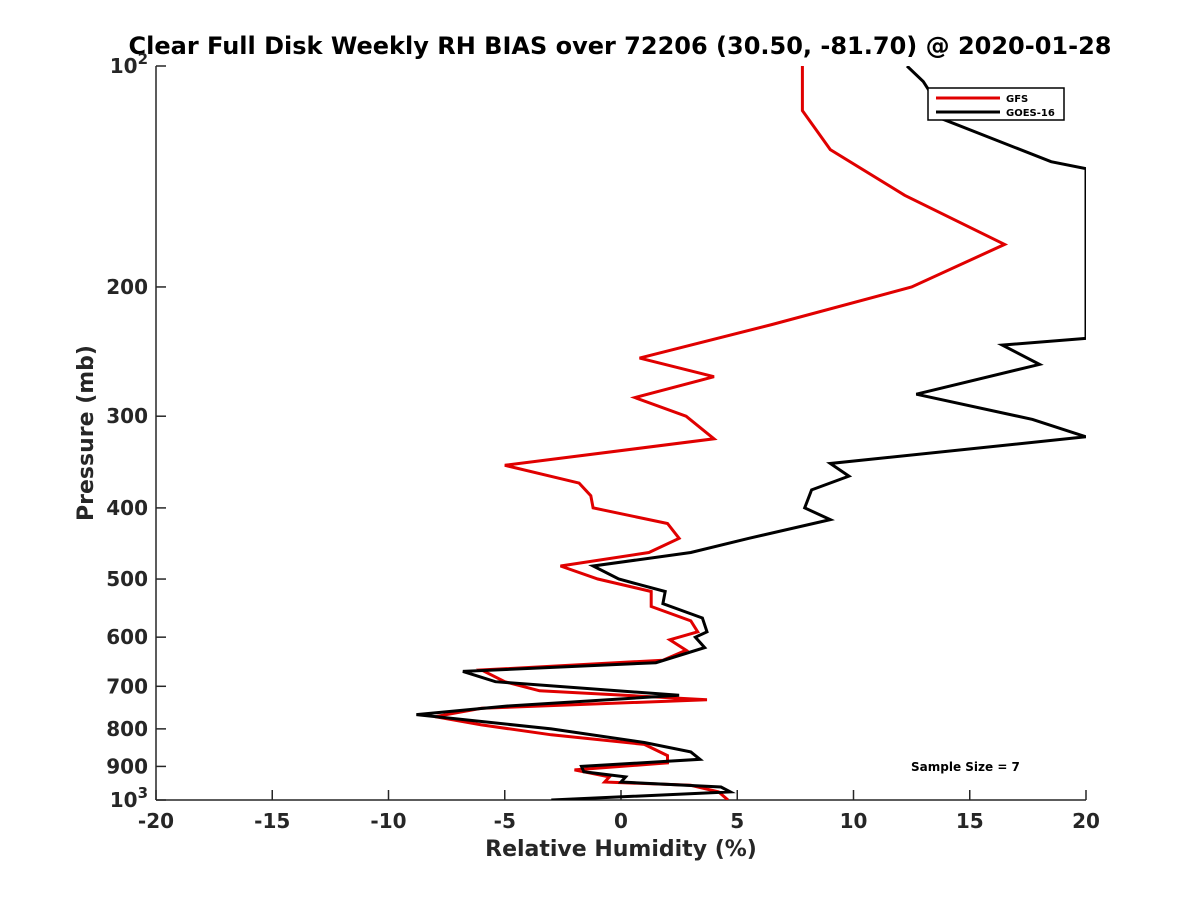 The height and width of the screenshot is (900, 1200). Describe the element at coordinates (127, 508) in the screenshot. I see `y-tick-label: 400` at that location.